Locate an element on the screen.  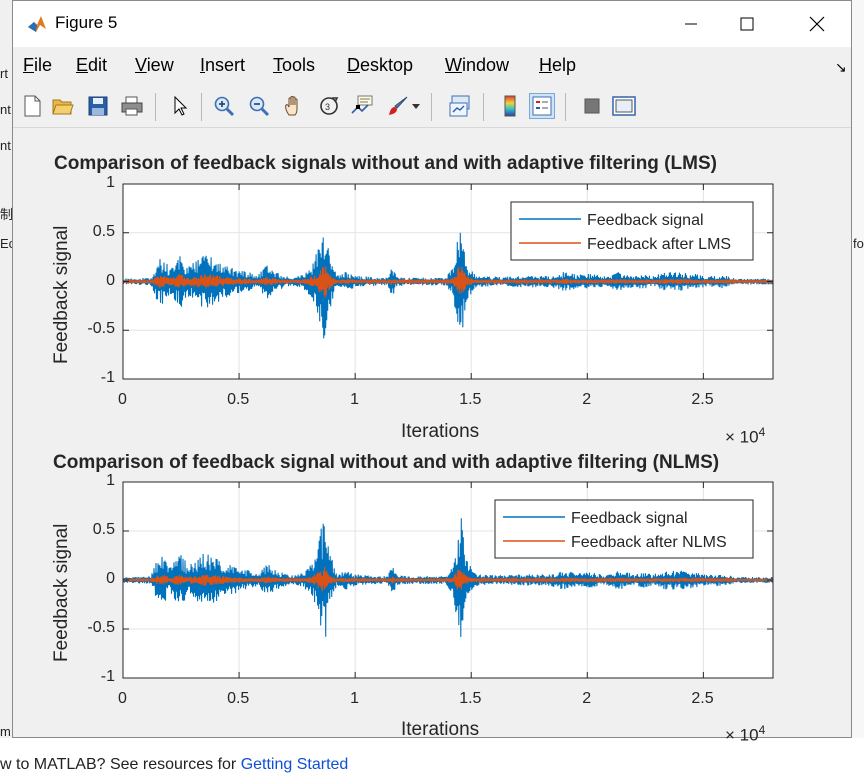
link-plot-button is located at coordinates (461, 106).